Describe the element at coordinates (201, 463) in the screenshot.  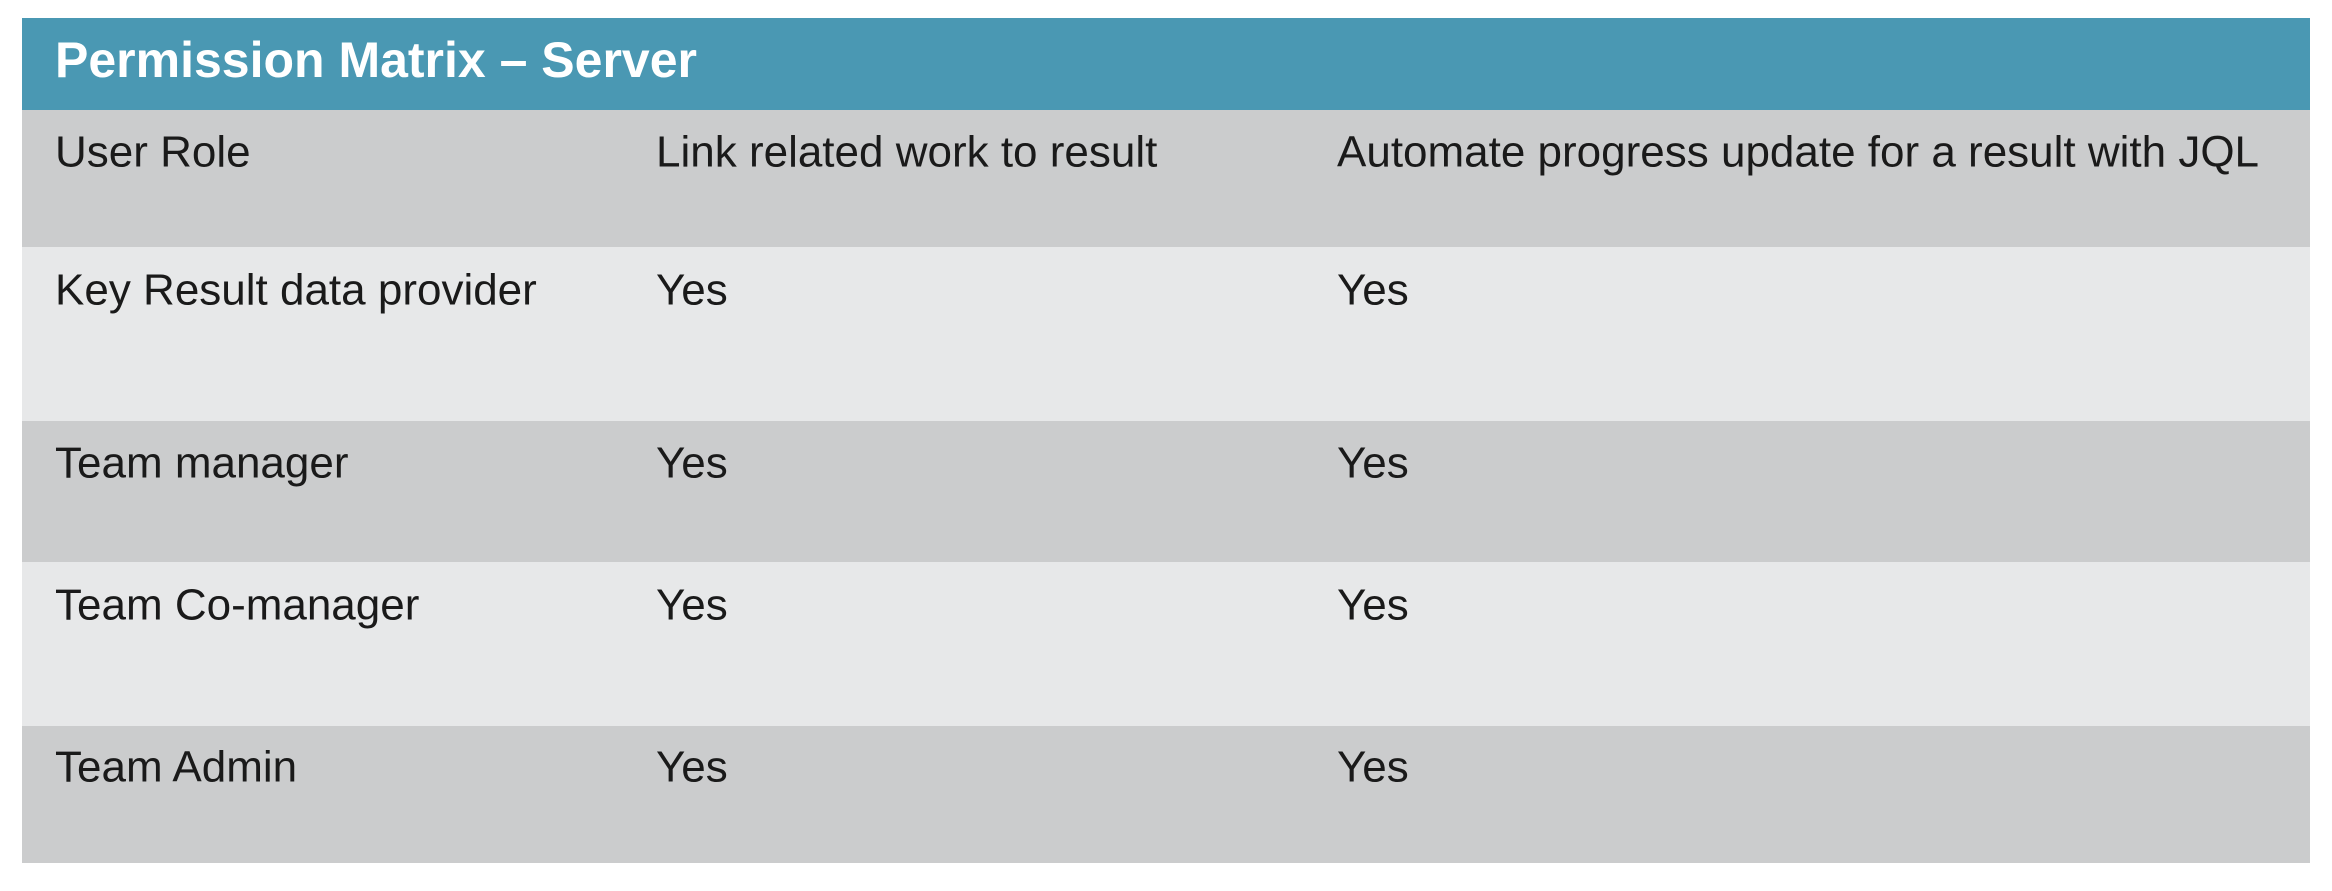
I see `table-cell: Team manager` at that location.